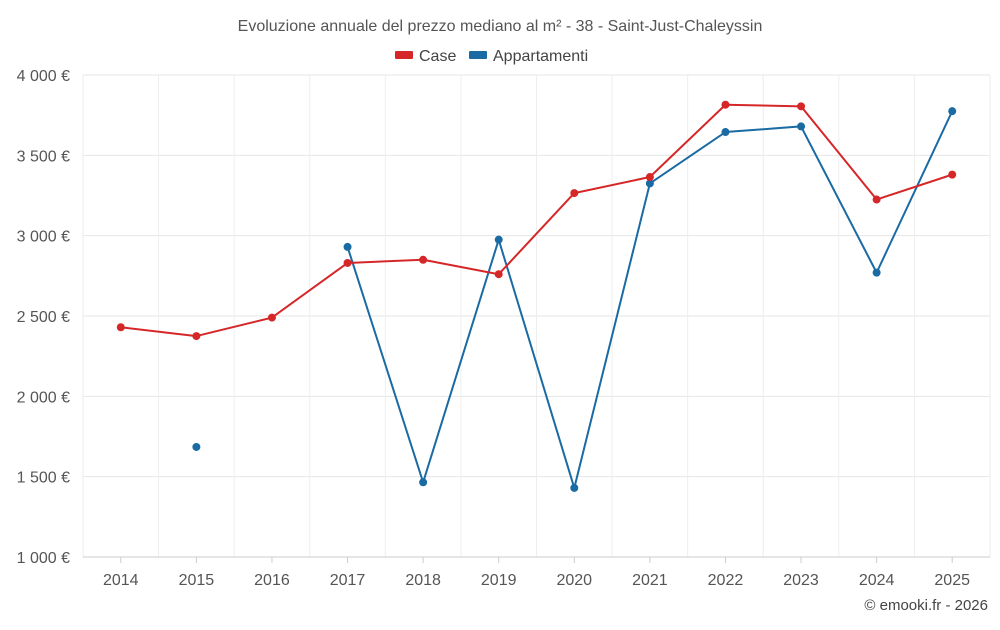  I want to click on y-tick-label: 2 500 €, so click(43, 317).